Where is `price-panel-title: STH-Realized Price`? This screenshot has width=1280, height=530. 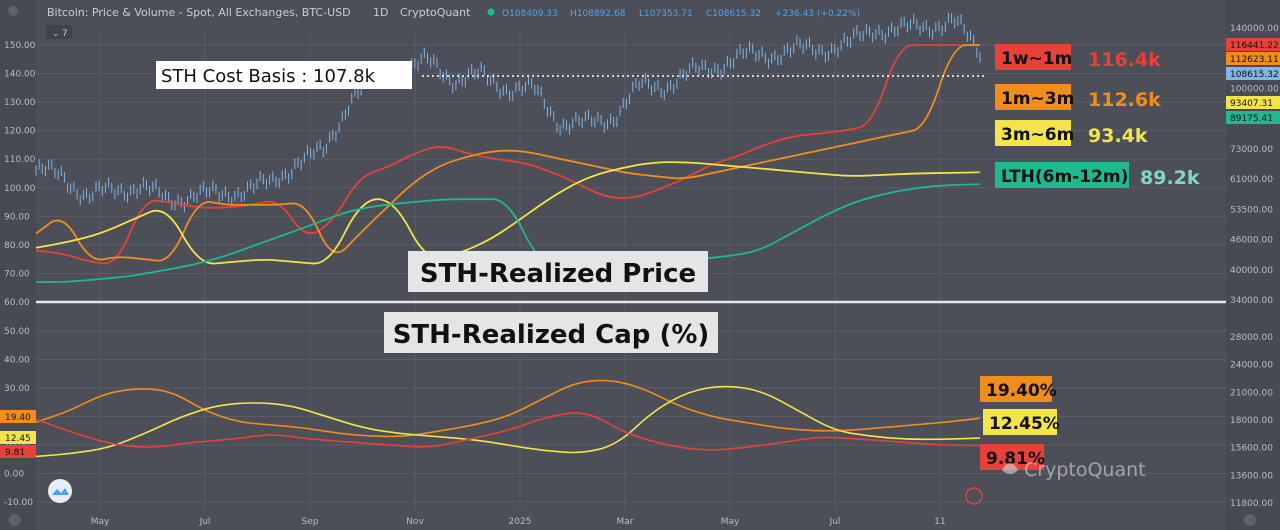 price-panel-title: STH-Realized Price is located at coordinates (558, 274).